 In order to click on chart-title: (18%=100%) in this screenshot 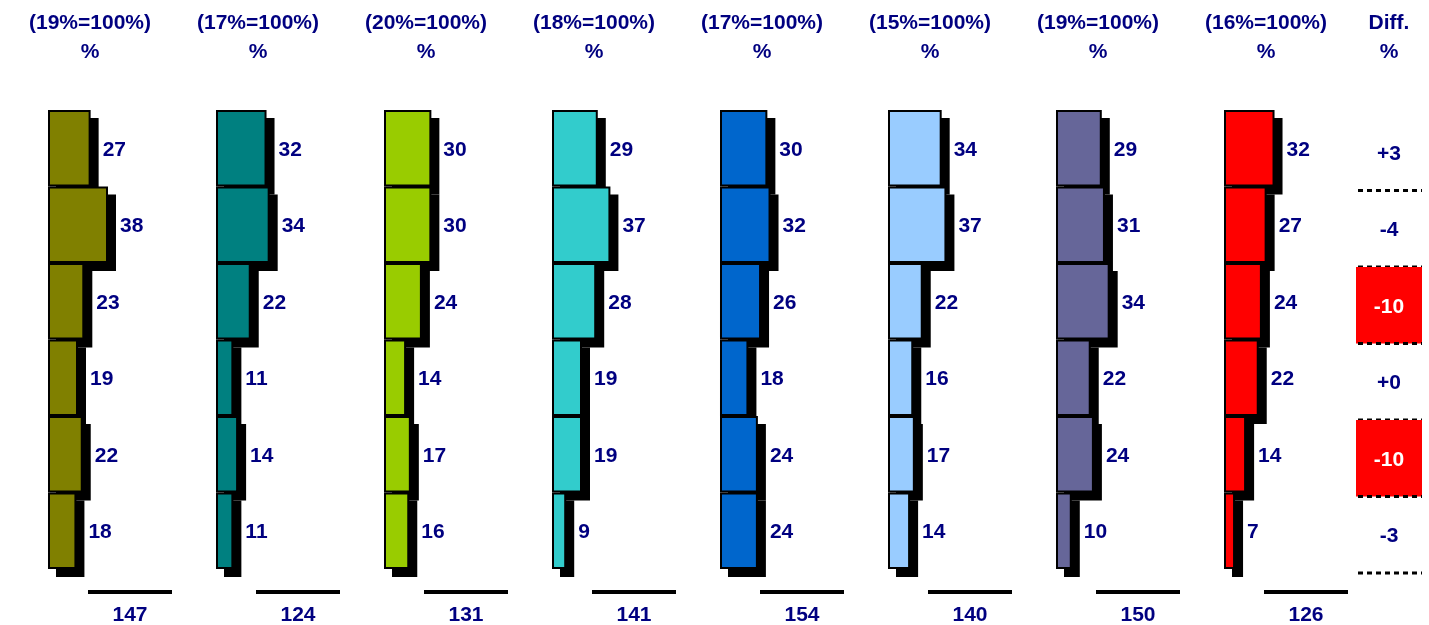, I will do `click(594, 21)`.